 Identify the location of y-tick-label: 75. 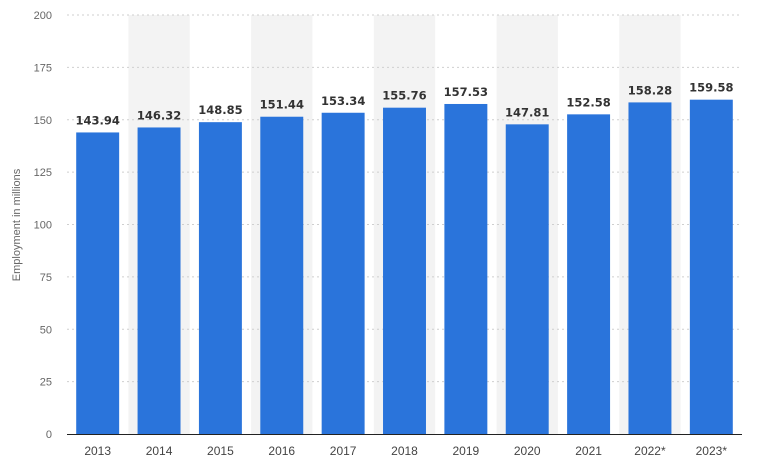
(46, 278).